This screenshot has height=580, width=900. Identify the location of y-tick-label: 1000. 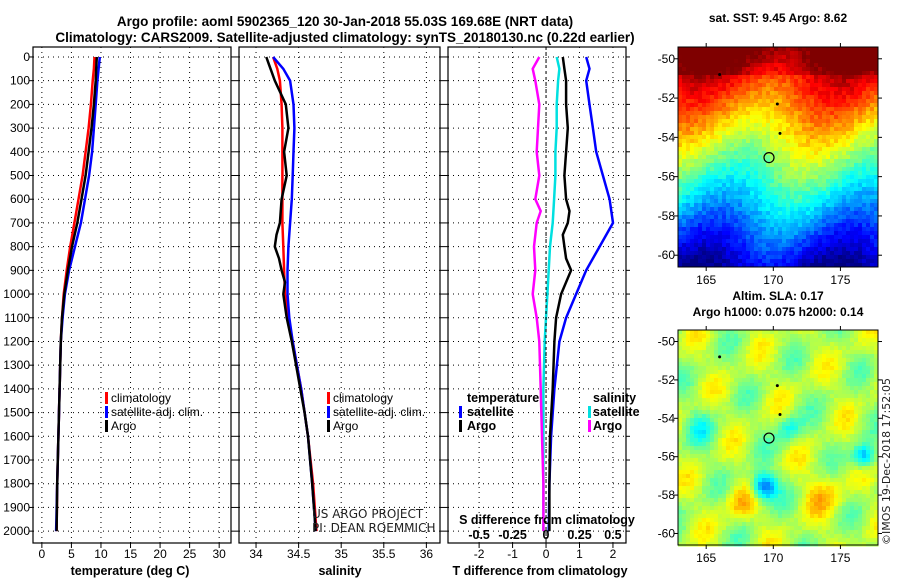
(16, 294).